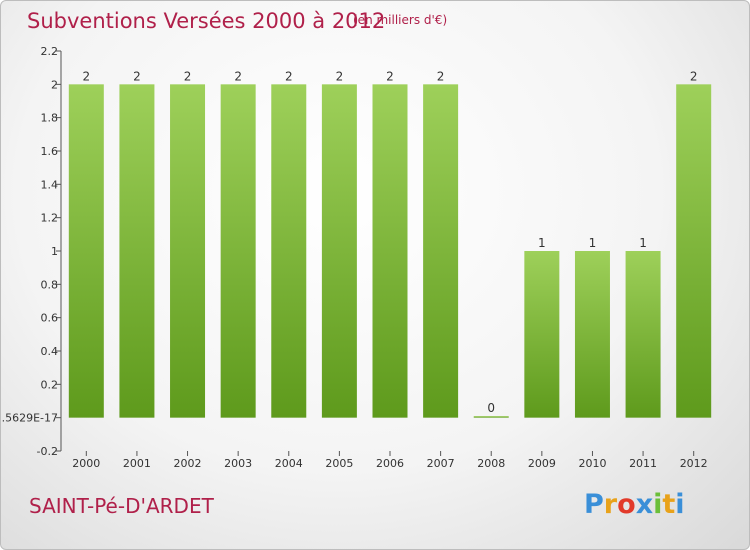 Image resolution: width=750 pixels, height=550 pixels. I want to click on bar-2003, so click(238, 251).